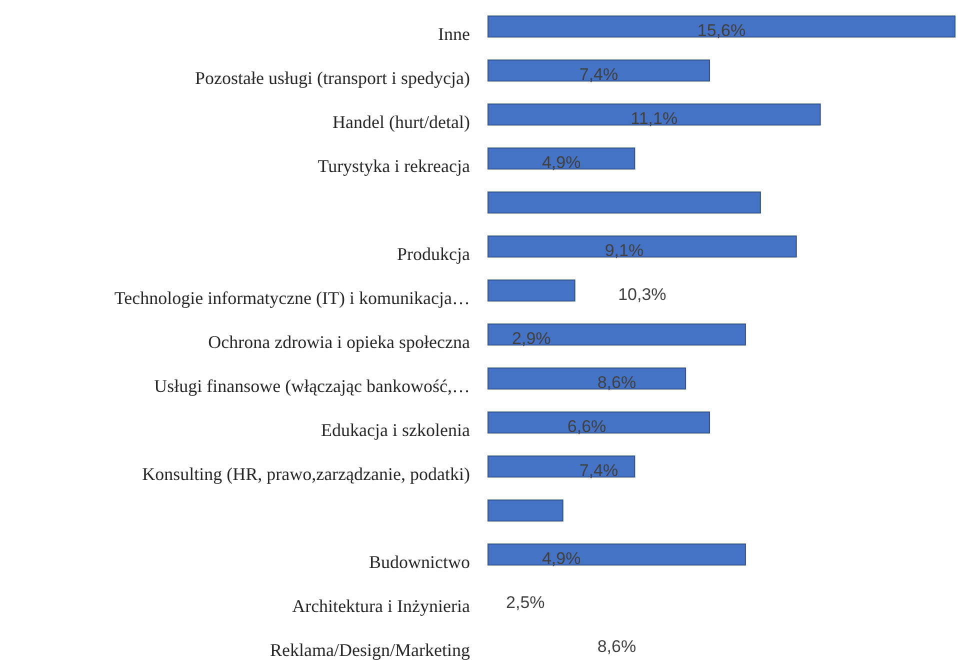 The height and width of the screenshot is (662, 958). I want to click on data-label: 15,6%, so click(721, 30).